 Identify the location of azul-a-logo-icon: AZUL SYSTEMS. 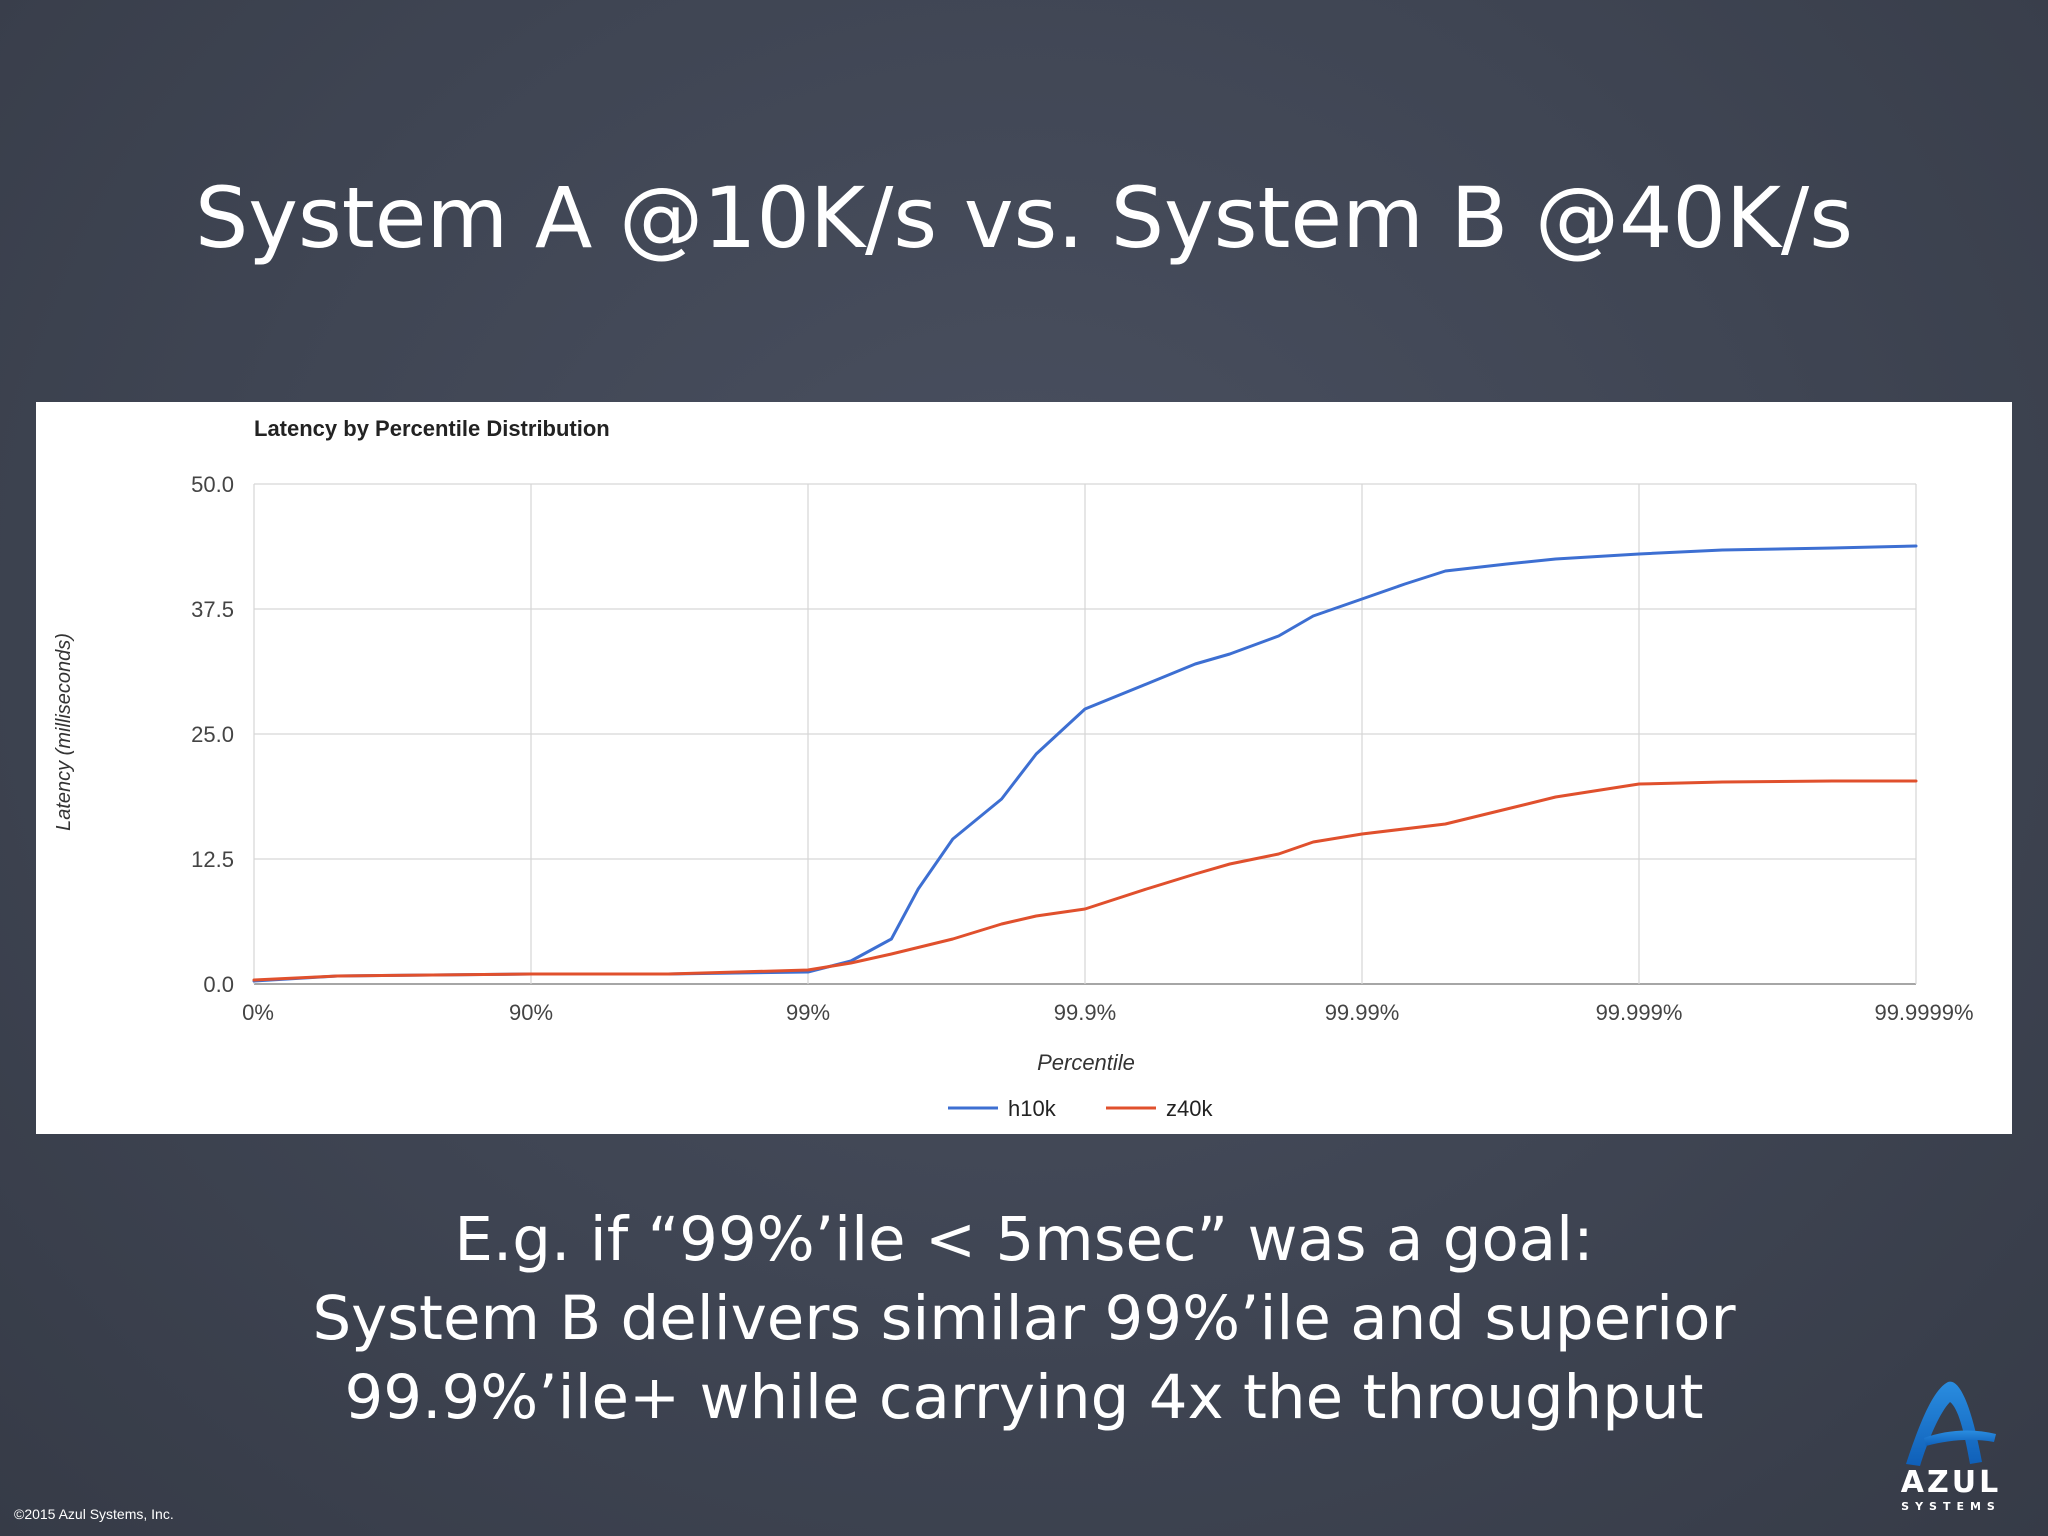
(1951, 1447).